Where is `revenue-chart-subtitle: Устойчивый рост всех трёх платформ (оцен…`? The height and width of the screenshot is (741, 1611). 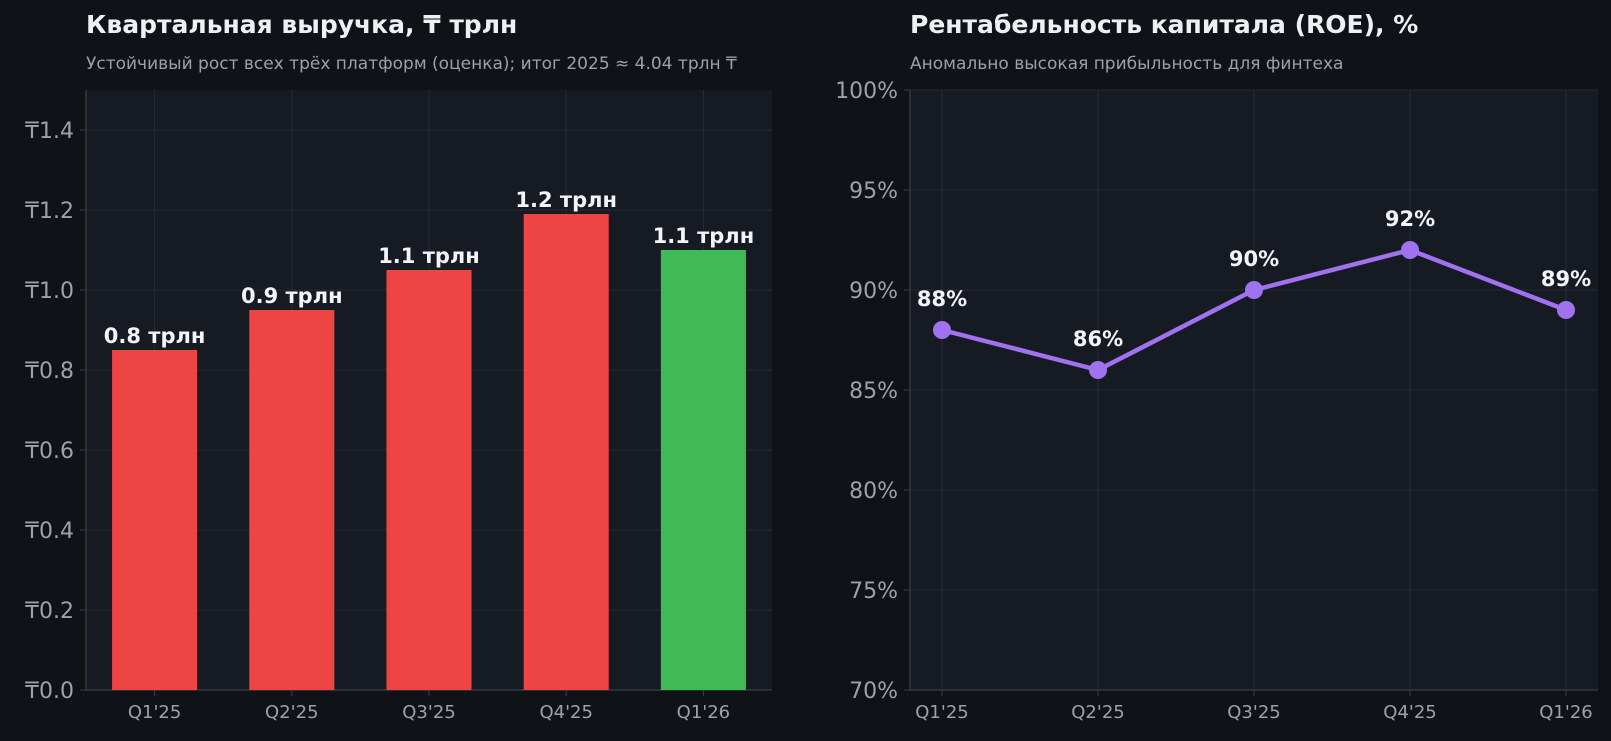
revenue-chart-subtitle: Устойчивый рост всех трёх платформ (оцен… is located at coordinates (411, 64).